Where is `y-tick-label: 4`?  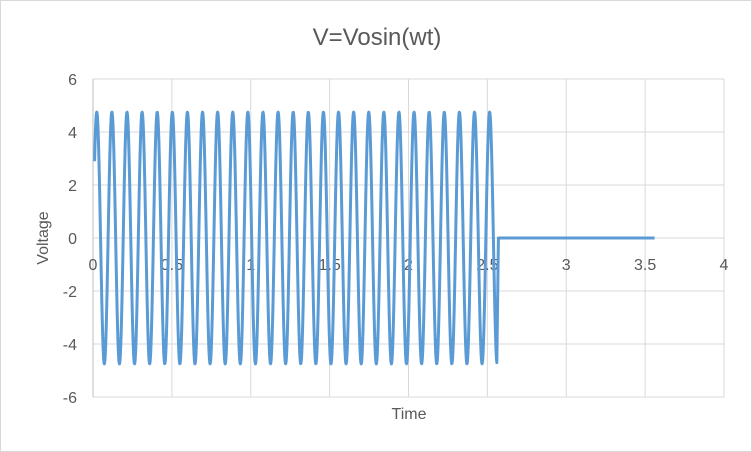
y-tick-label: 4 is located at coordinates (72, 133).